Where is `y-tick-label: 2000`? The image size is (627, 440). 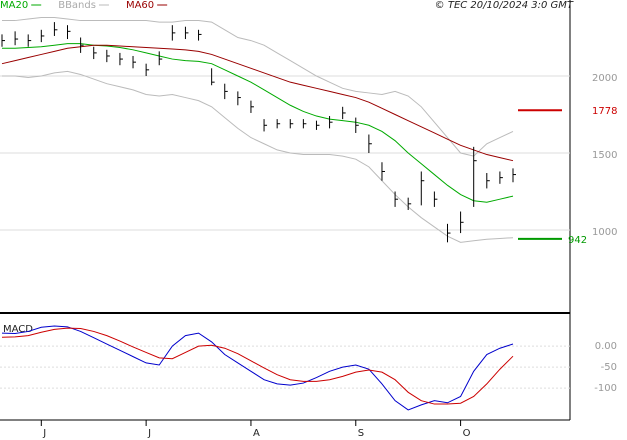
y-tick-label: 2000 is located at coordinates (604, 78).